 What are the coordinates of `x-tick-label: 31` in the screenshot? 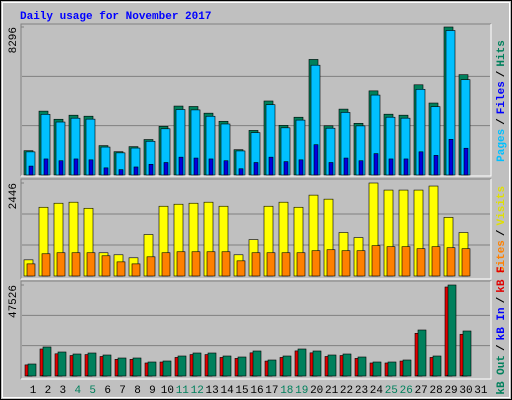 It's located at (481, 391).